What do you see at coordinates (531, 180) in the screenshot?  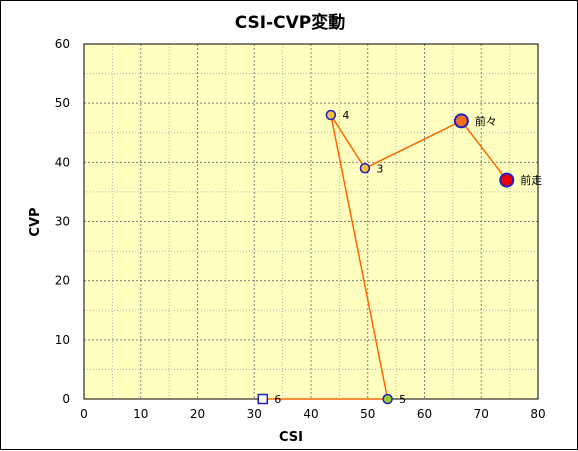 I see `data-point-label: 前走` at bounding box center [531, 180].